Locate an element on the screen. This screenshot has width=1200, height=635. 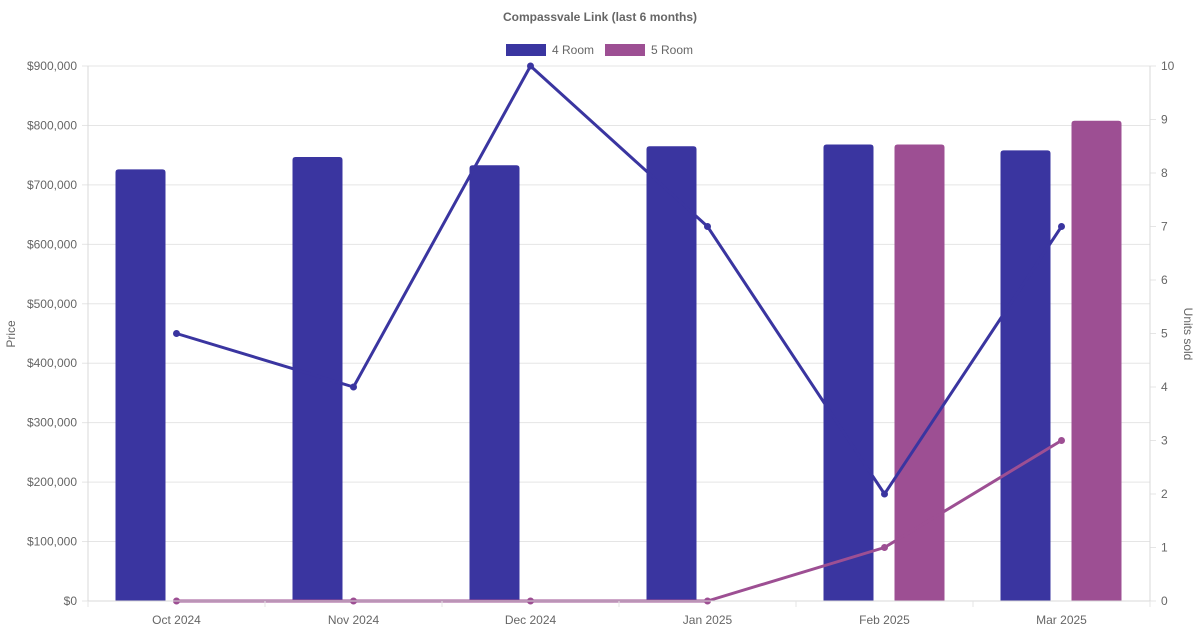
x-tick-label: Mar 2025 is located at coordinates (1061, 620).